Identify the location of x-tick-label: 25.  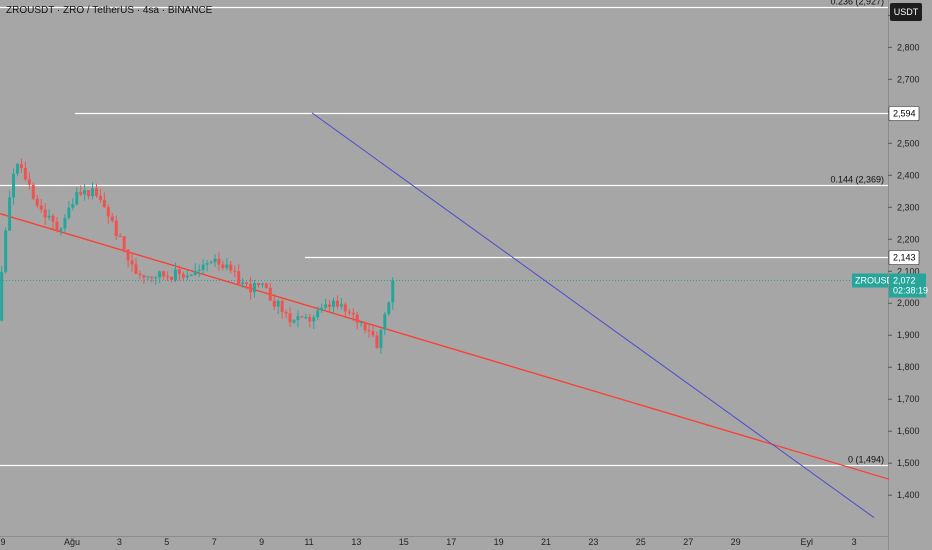
(641, 542).